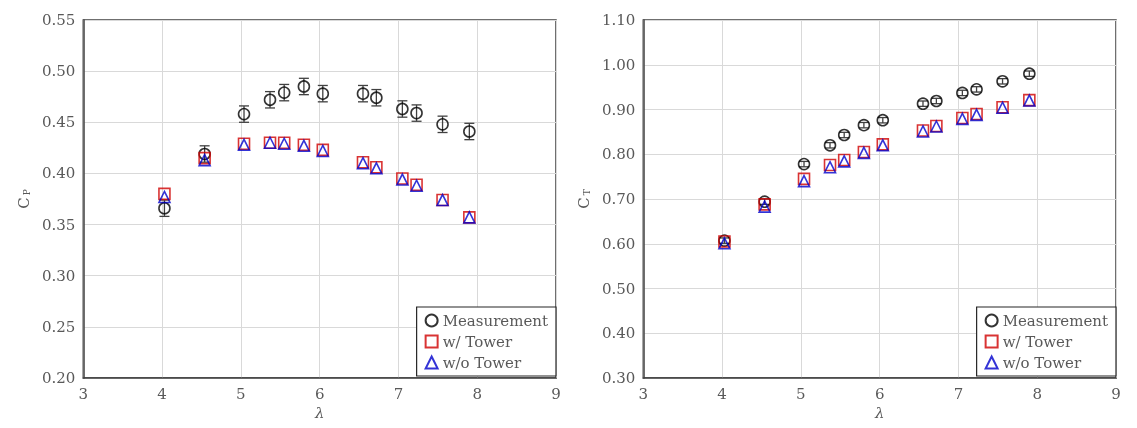  Describe the element at coordinates (58, 326) in the screenshot. I see `y-tick-label: 0.25` at that location.